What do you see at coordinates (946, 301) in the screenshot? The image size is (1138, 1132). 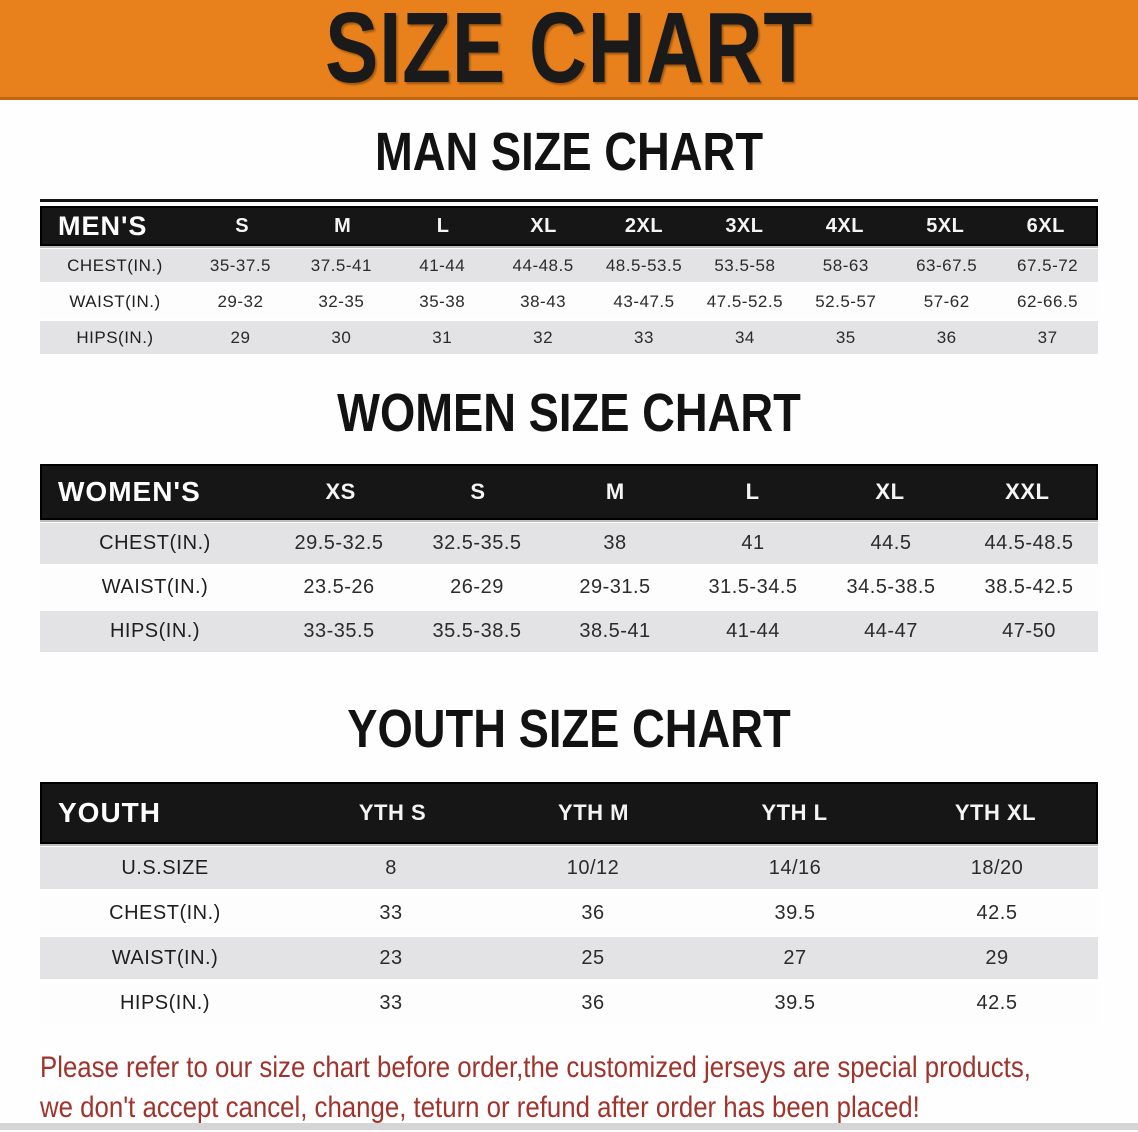 I see `size-cell: 57-62` at bounding box center [946, 301].